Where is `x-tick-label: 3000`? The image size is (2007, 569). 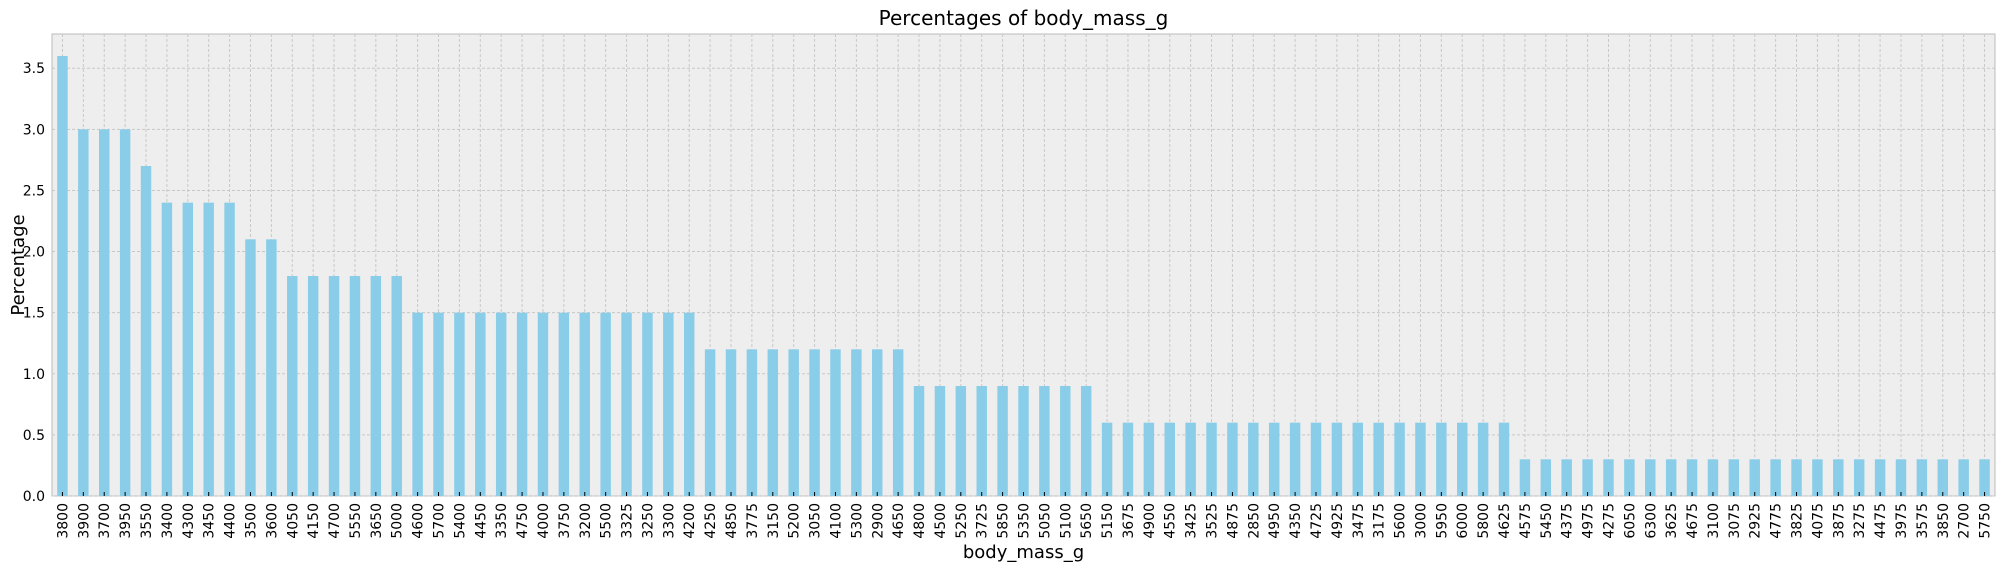
x-tick-label: 3000 is located at coordinates (1421, 521).